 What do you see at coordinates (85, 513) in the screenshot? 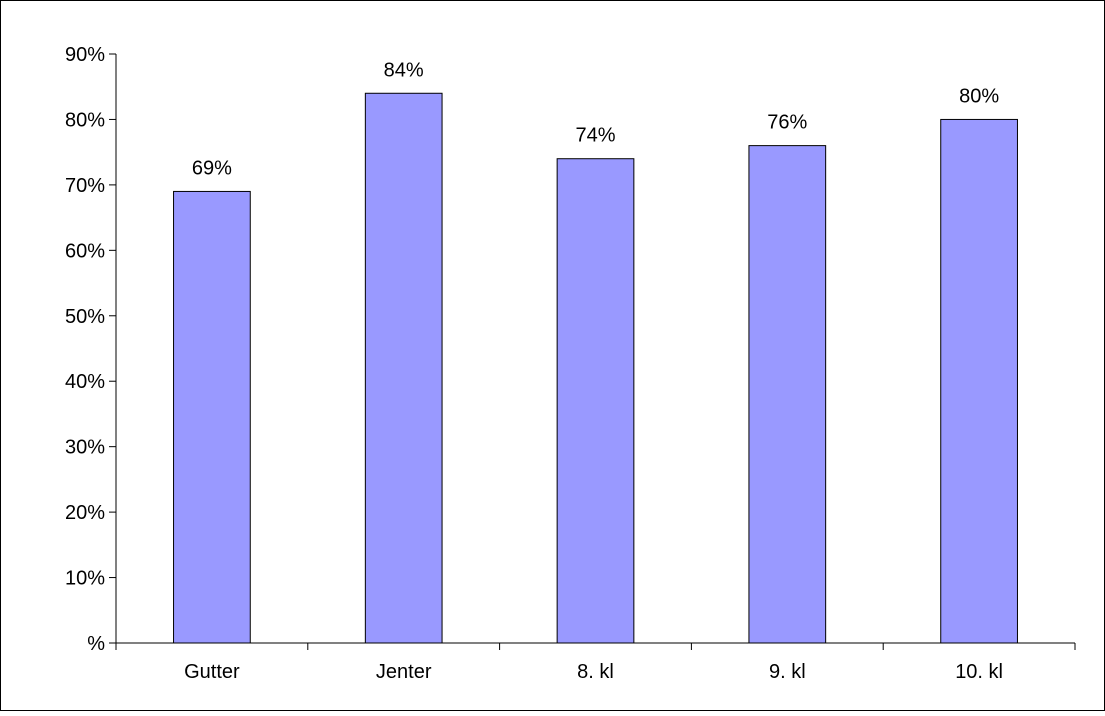
I see `y-tick-label: 20%` at bounding box center [85, 513].